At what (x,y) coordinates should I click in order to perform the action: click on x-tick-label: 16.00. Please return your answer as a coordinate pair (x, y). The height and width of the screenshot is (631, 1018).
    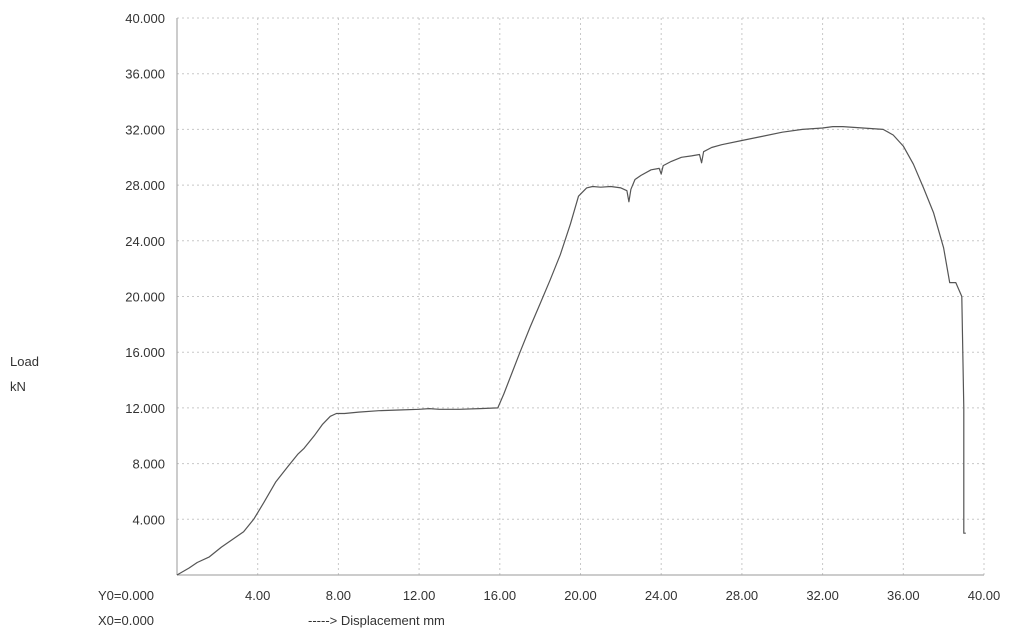
    Looking at the image, I should click on (500, 595).